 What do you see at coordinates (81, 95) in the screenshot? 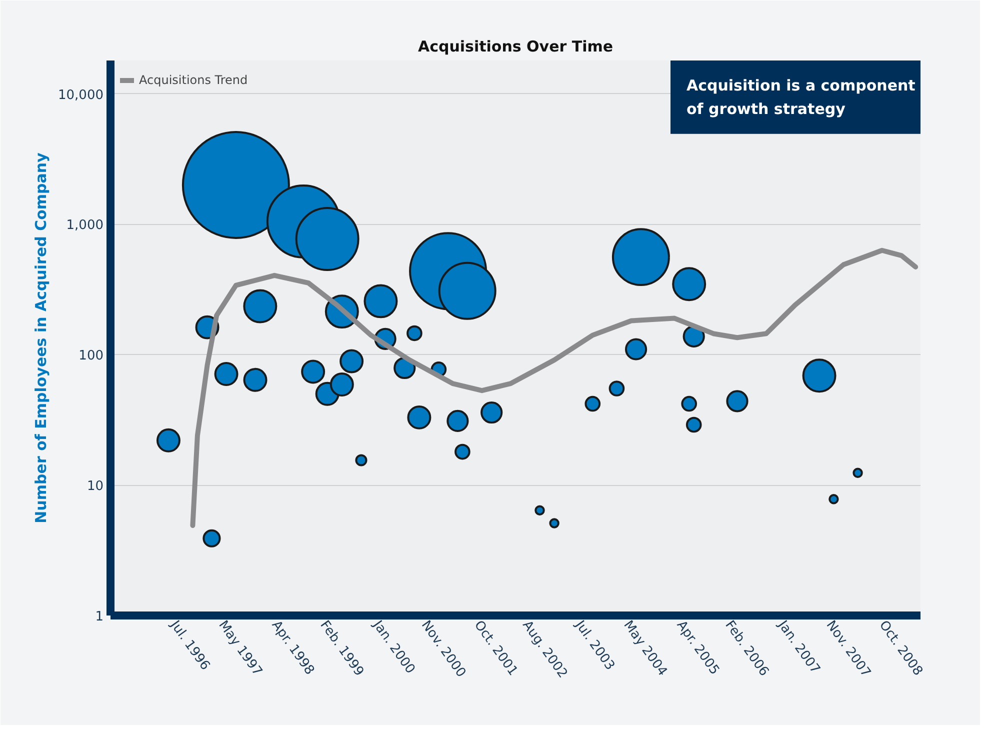
I see `y-tick-label: 10,000` at bounding box center [81, 95].